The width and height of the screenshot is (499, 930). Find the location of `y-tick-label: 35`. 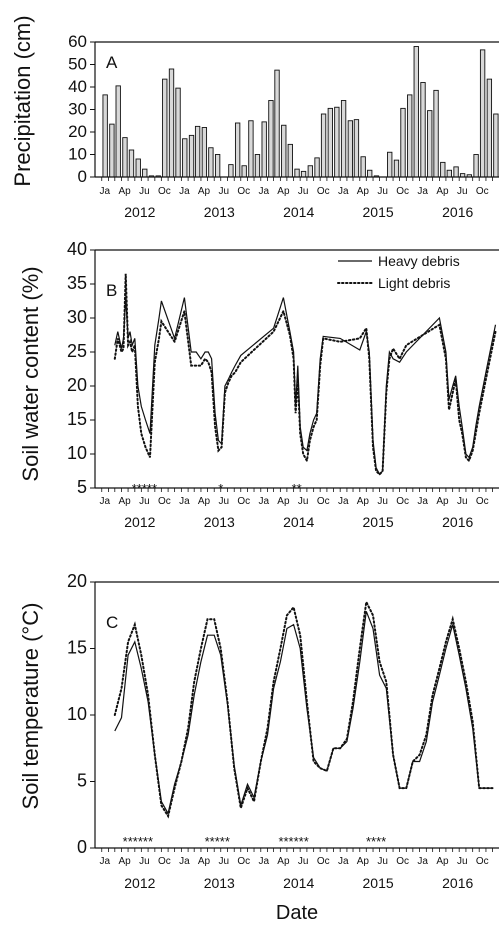

y-tick-label: 35 is located at coordinates (77, 283).